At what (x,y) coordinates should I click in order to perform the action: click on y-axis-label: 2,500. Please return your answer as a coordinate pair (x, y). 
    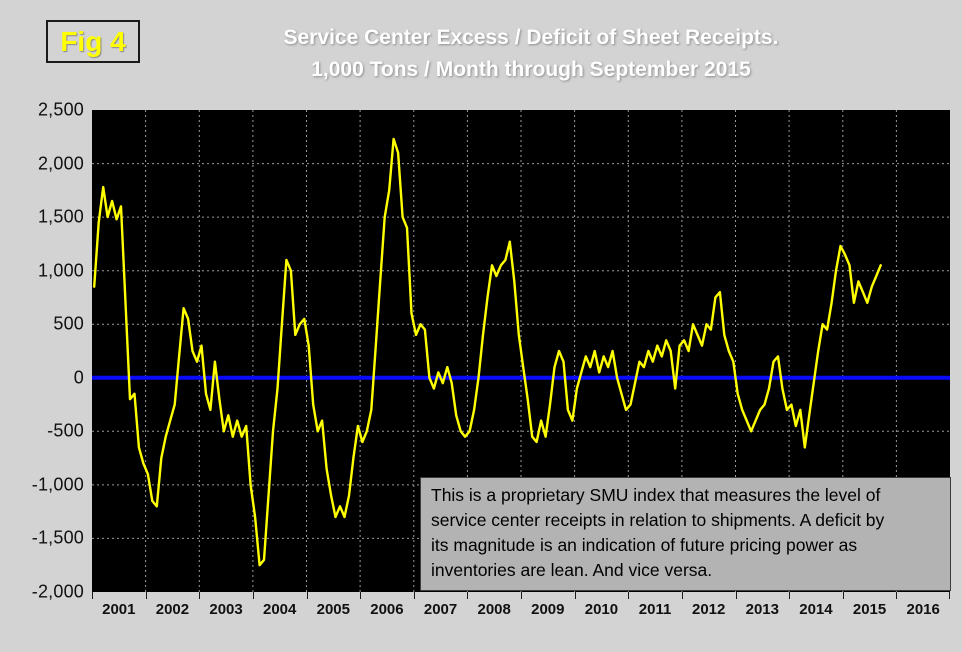
    Looking at the image, I should click on (60, 109).